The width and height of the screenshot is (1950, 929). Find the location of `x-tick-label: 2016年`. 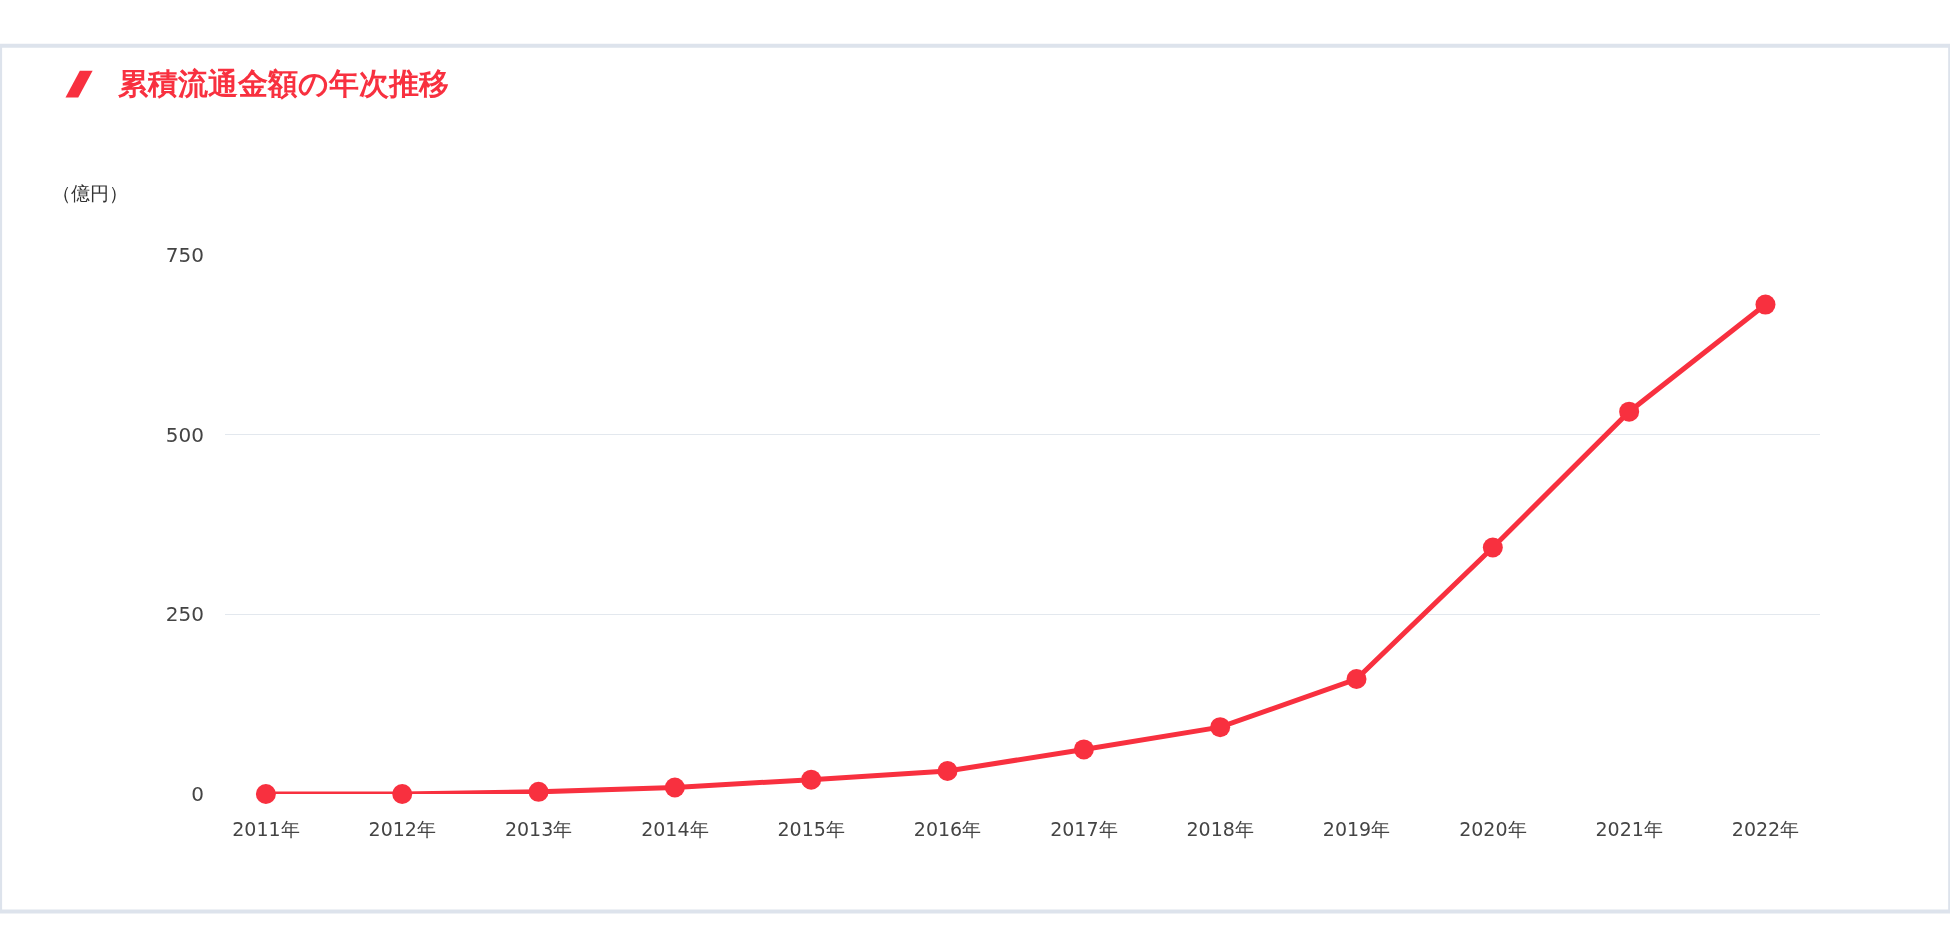

x-tick-label: 2016年 is located at coordinates (947, 829).